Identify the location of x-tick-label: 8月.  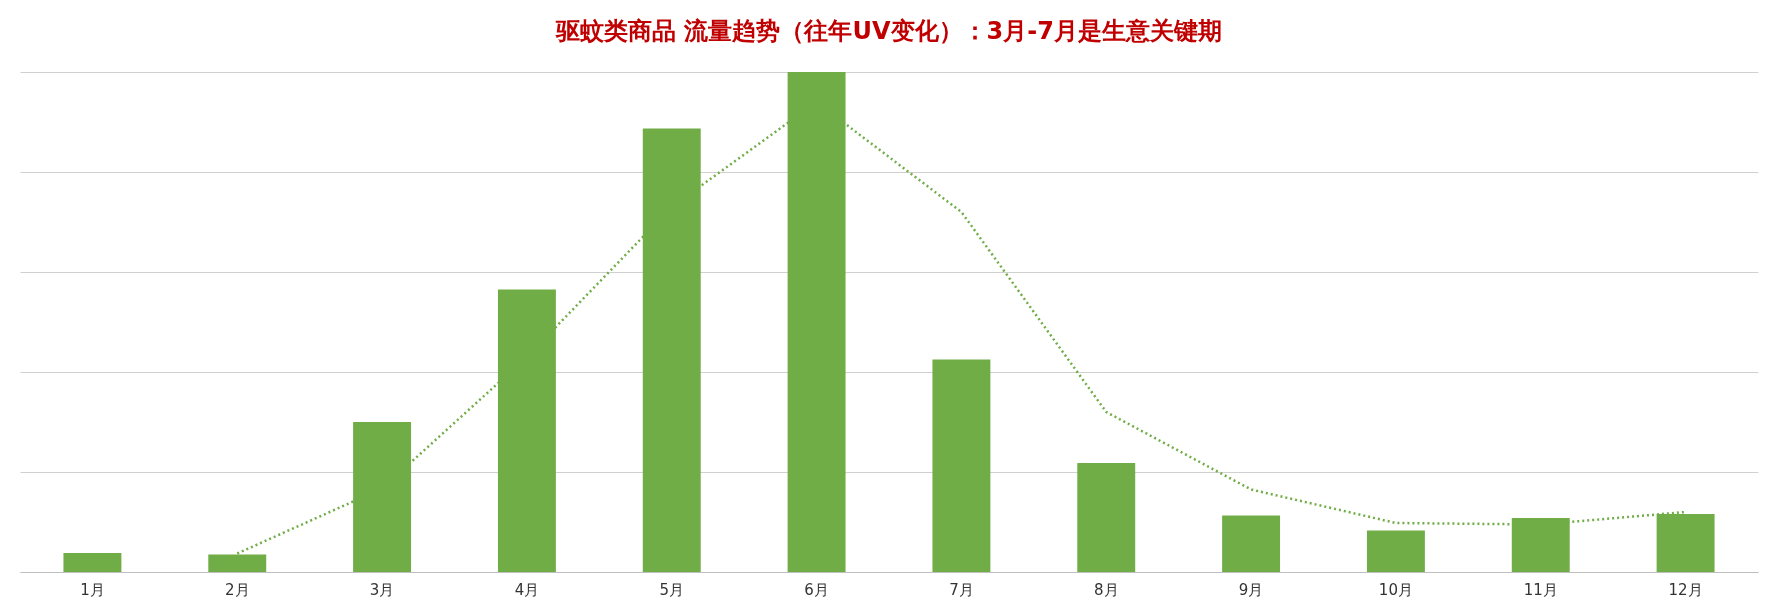
(1106, 589).